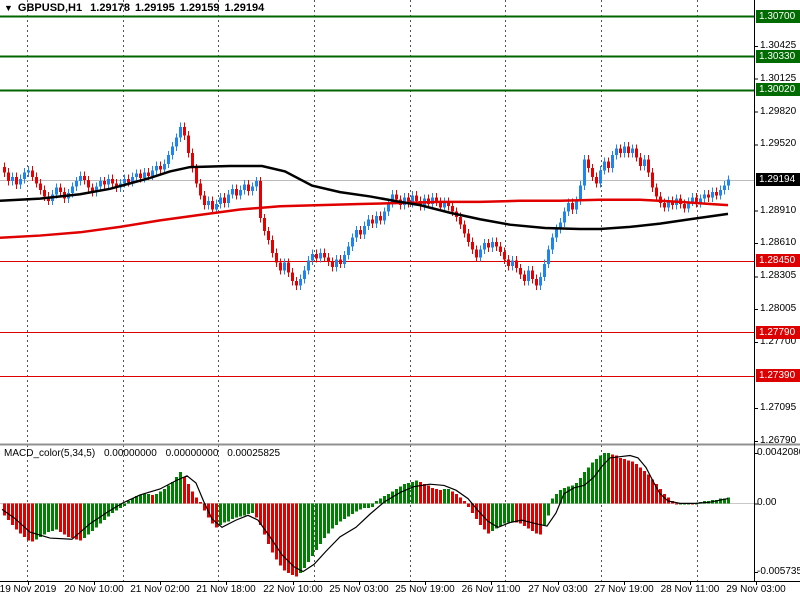 This screenshot has height=600, width=800. I want to click on symbol-marker-icon: ▼, so click(8, 8).